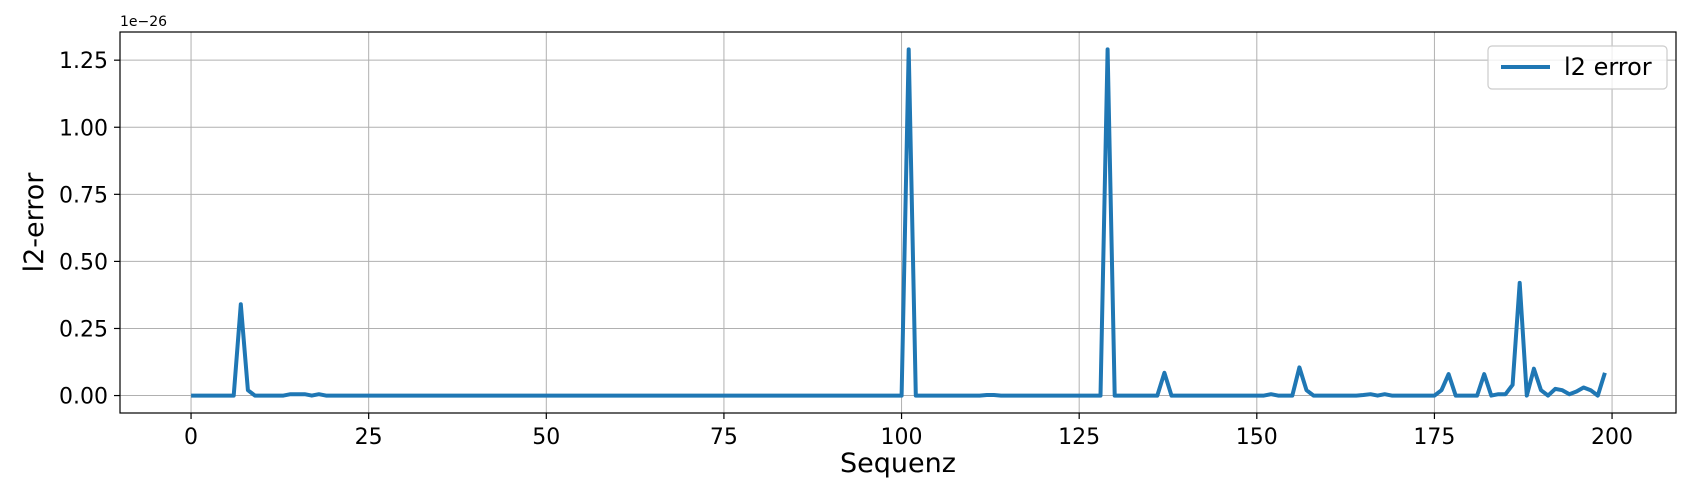 This screenshot has width=1700, height=500. Describe the element at coordinates (902, 437) in the screenshot. I see `x-tick-label: 100` at that location.